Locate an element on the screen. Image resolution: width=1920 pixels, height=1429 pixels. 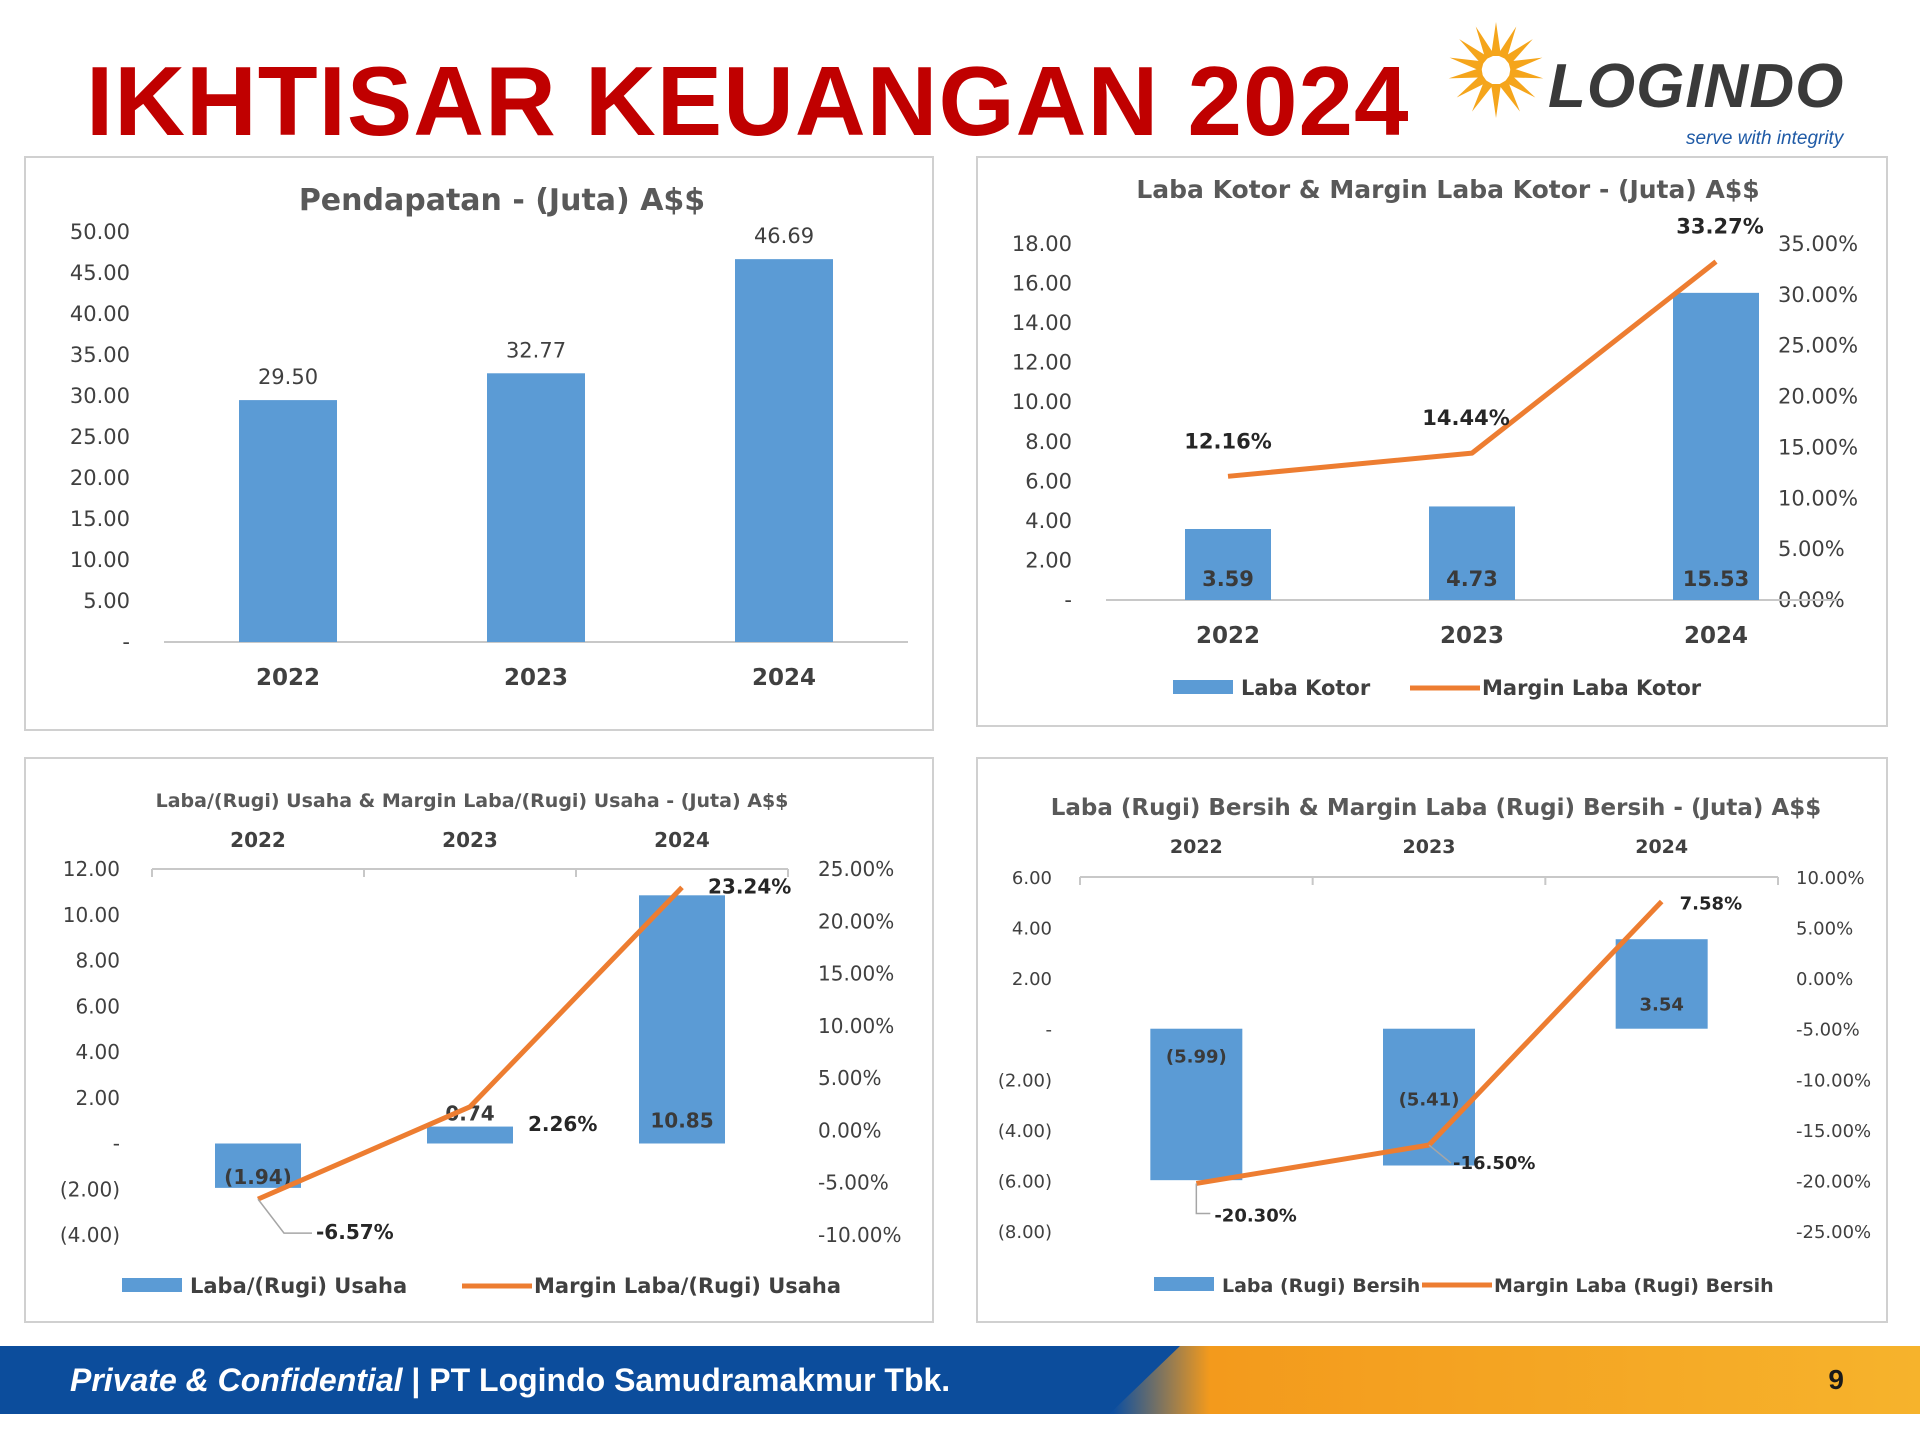
y2-tick-label: 15.00% is located at coordinates (856, 974).